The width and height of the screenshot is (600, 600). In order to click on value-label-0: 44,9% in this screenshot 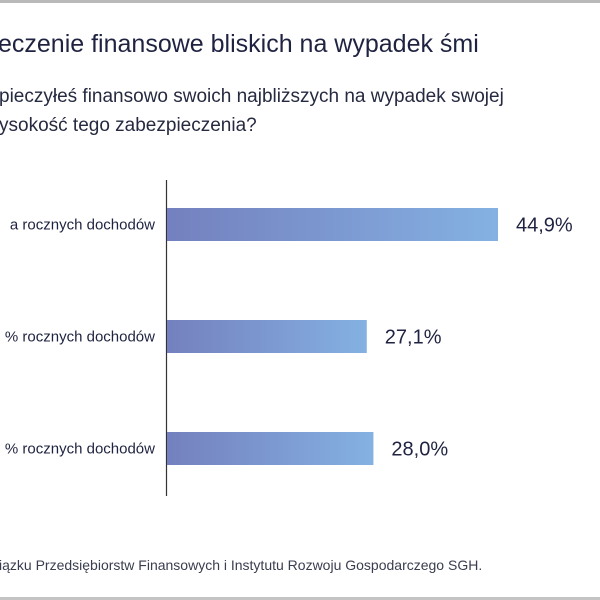, I will do `click(544, 226)`.